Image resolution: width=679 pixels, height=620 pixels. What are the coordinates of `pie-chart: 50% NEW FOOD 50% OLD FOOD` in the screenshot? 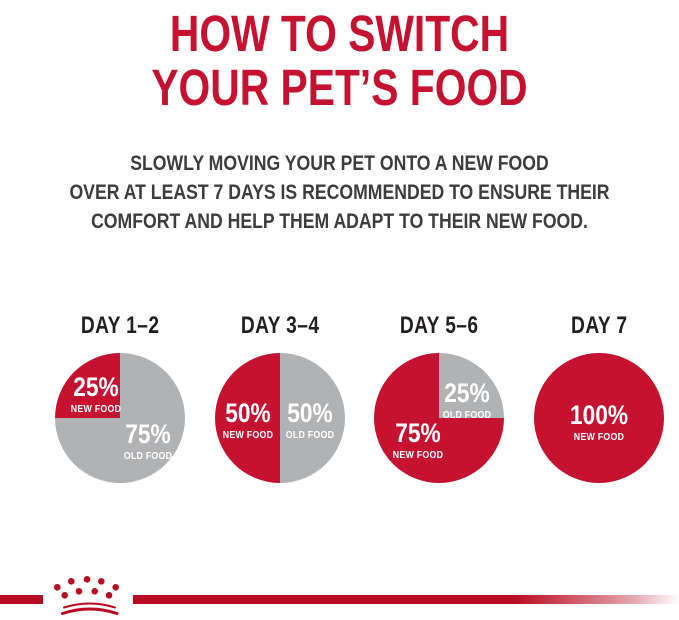 It's located at (279, 417).